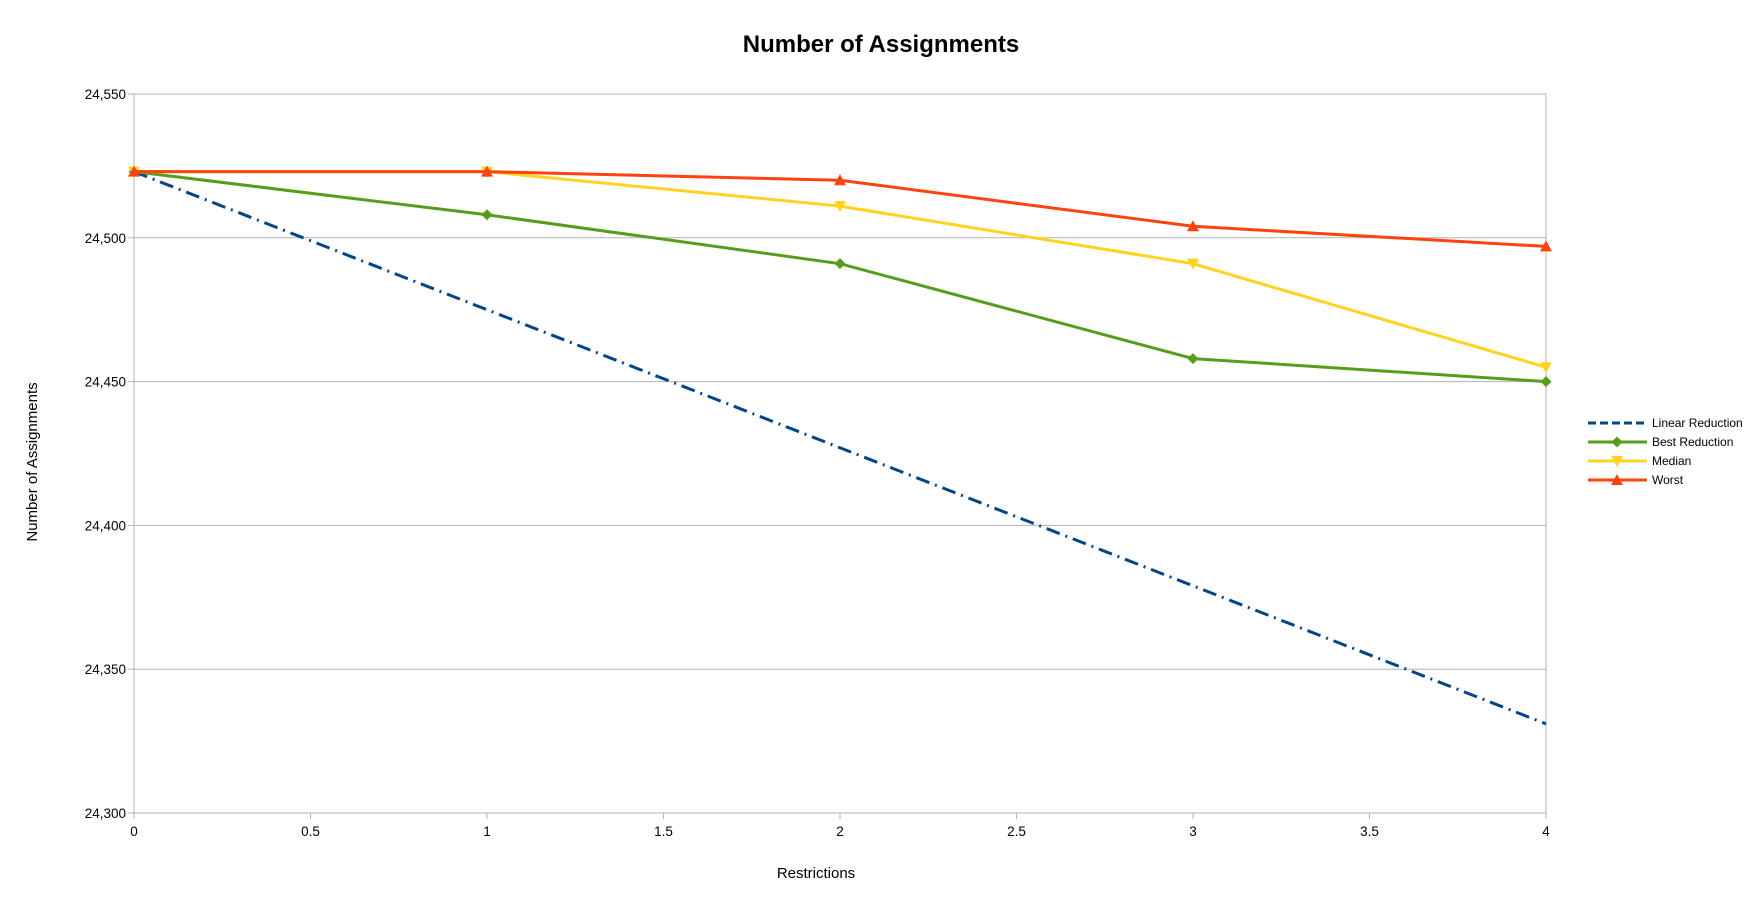 This screenshot has width=1762, height=902. What do you see at coordinates (109, 454) in the screenshot?
I see `y-axis-ticks: 24,300 24,350 24,400 24,450 24,500 24,550` at bounding box center [109, 454].